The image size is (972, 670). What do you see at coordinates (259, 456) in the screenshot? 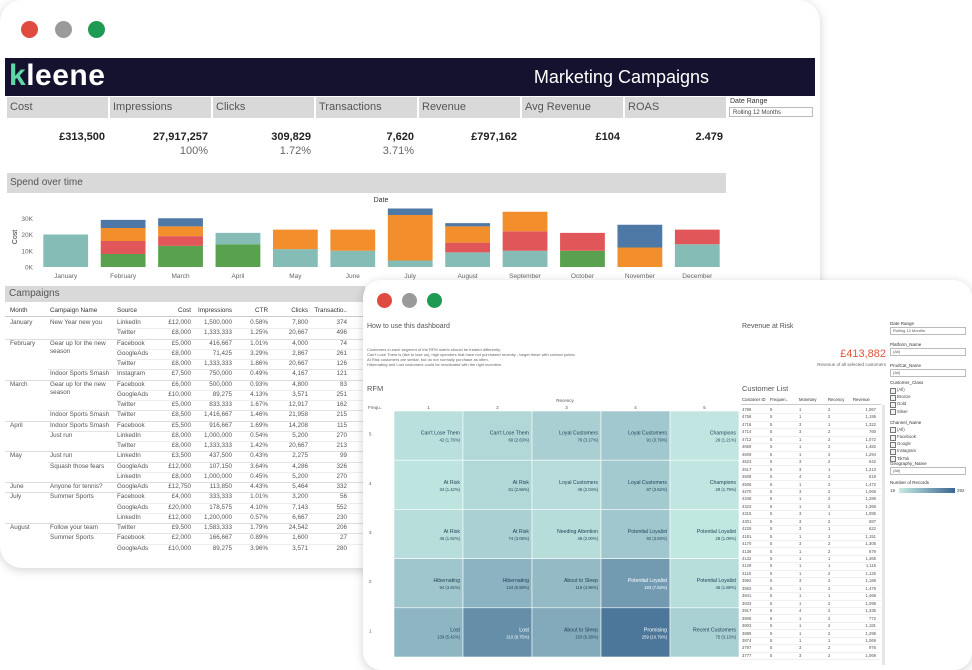
I see `table-cell: 0.43%` at bounding box center [259, 456].